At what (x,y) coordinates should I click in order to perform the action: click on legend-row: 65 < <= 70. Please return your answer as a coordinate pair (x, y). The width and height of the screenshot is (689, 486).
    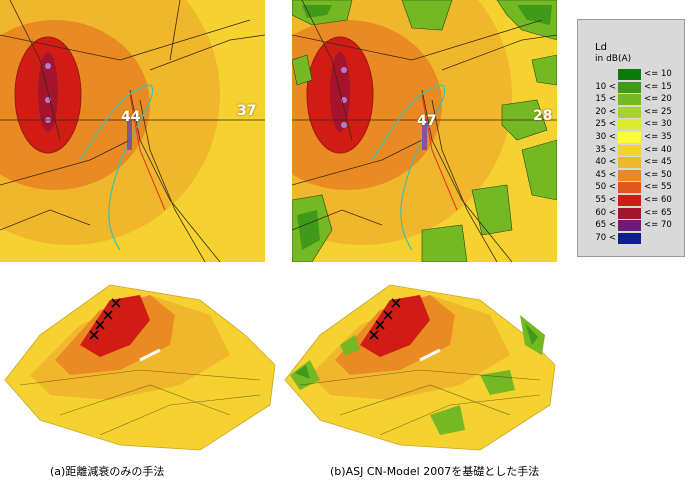
    Looking at the image, I should click on (632, 225).